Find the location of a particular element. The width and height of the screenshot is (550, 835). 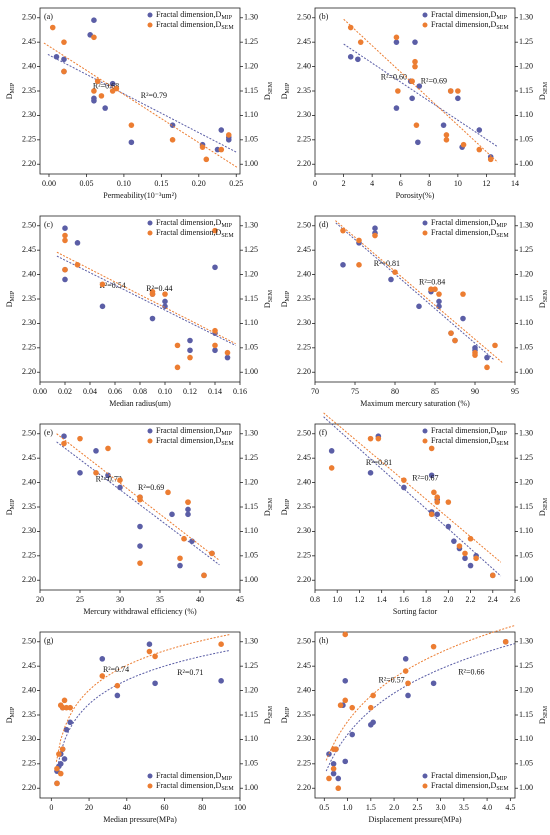

r-squared-label: R²=0.60 is located at coordinates (394, 76).